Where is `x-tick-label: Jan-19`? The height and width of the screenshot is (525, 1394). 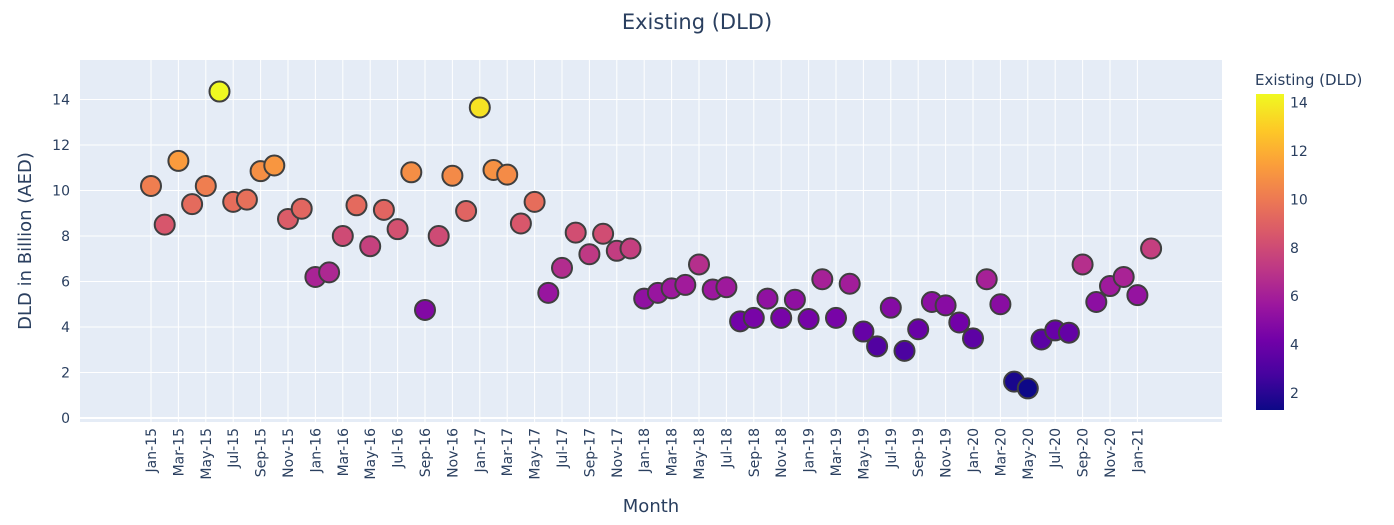 x-tick-label: Jan-19 is located at coordinates (810, 450).